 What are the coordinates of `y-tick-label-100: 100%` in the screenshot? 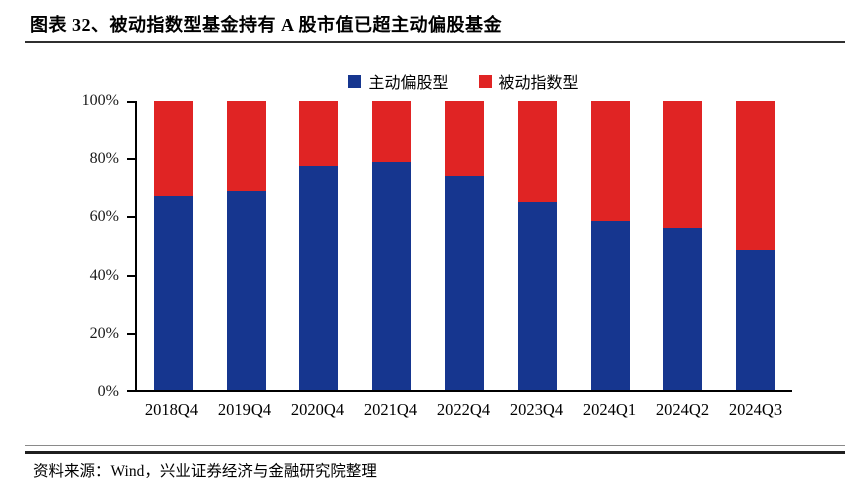 It's located at (100, 100).